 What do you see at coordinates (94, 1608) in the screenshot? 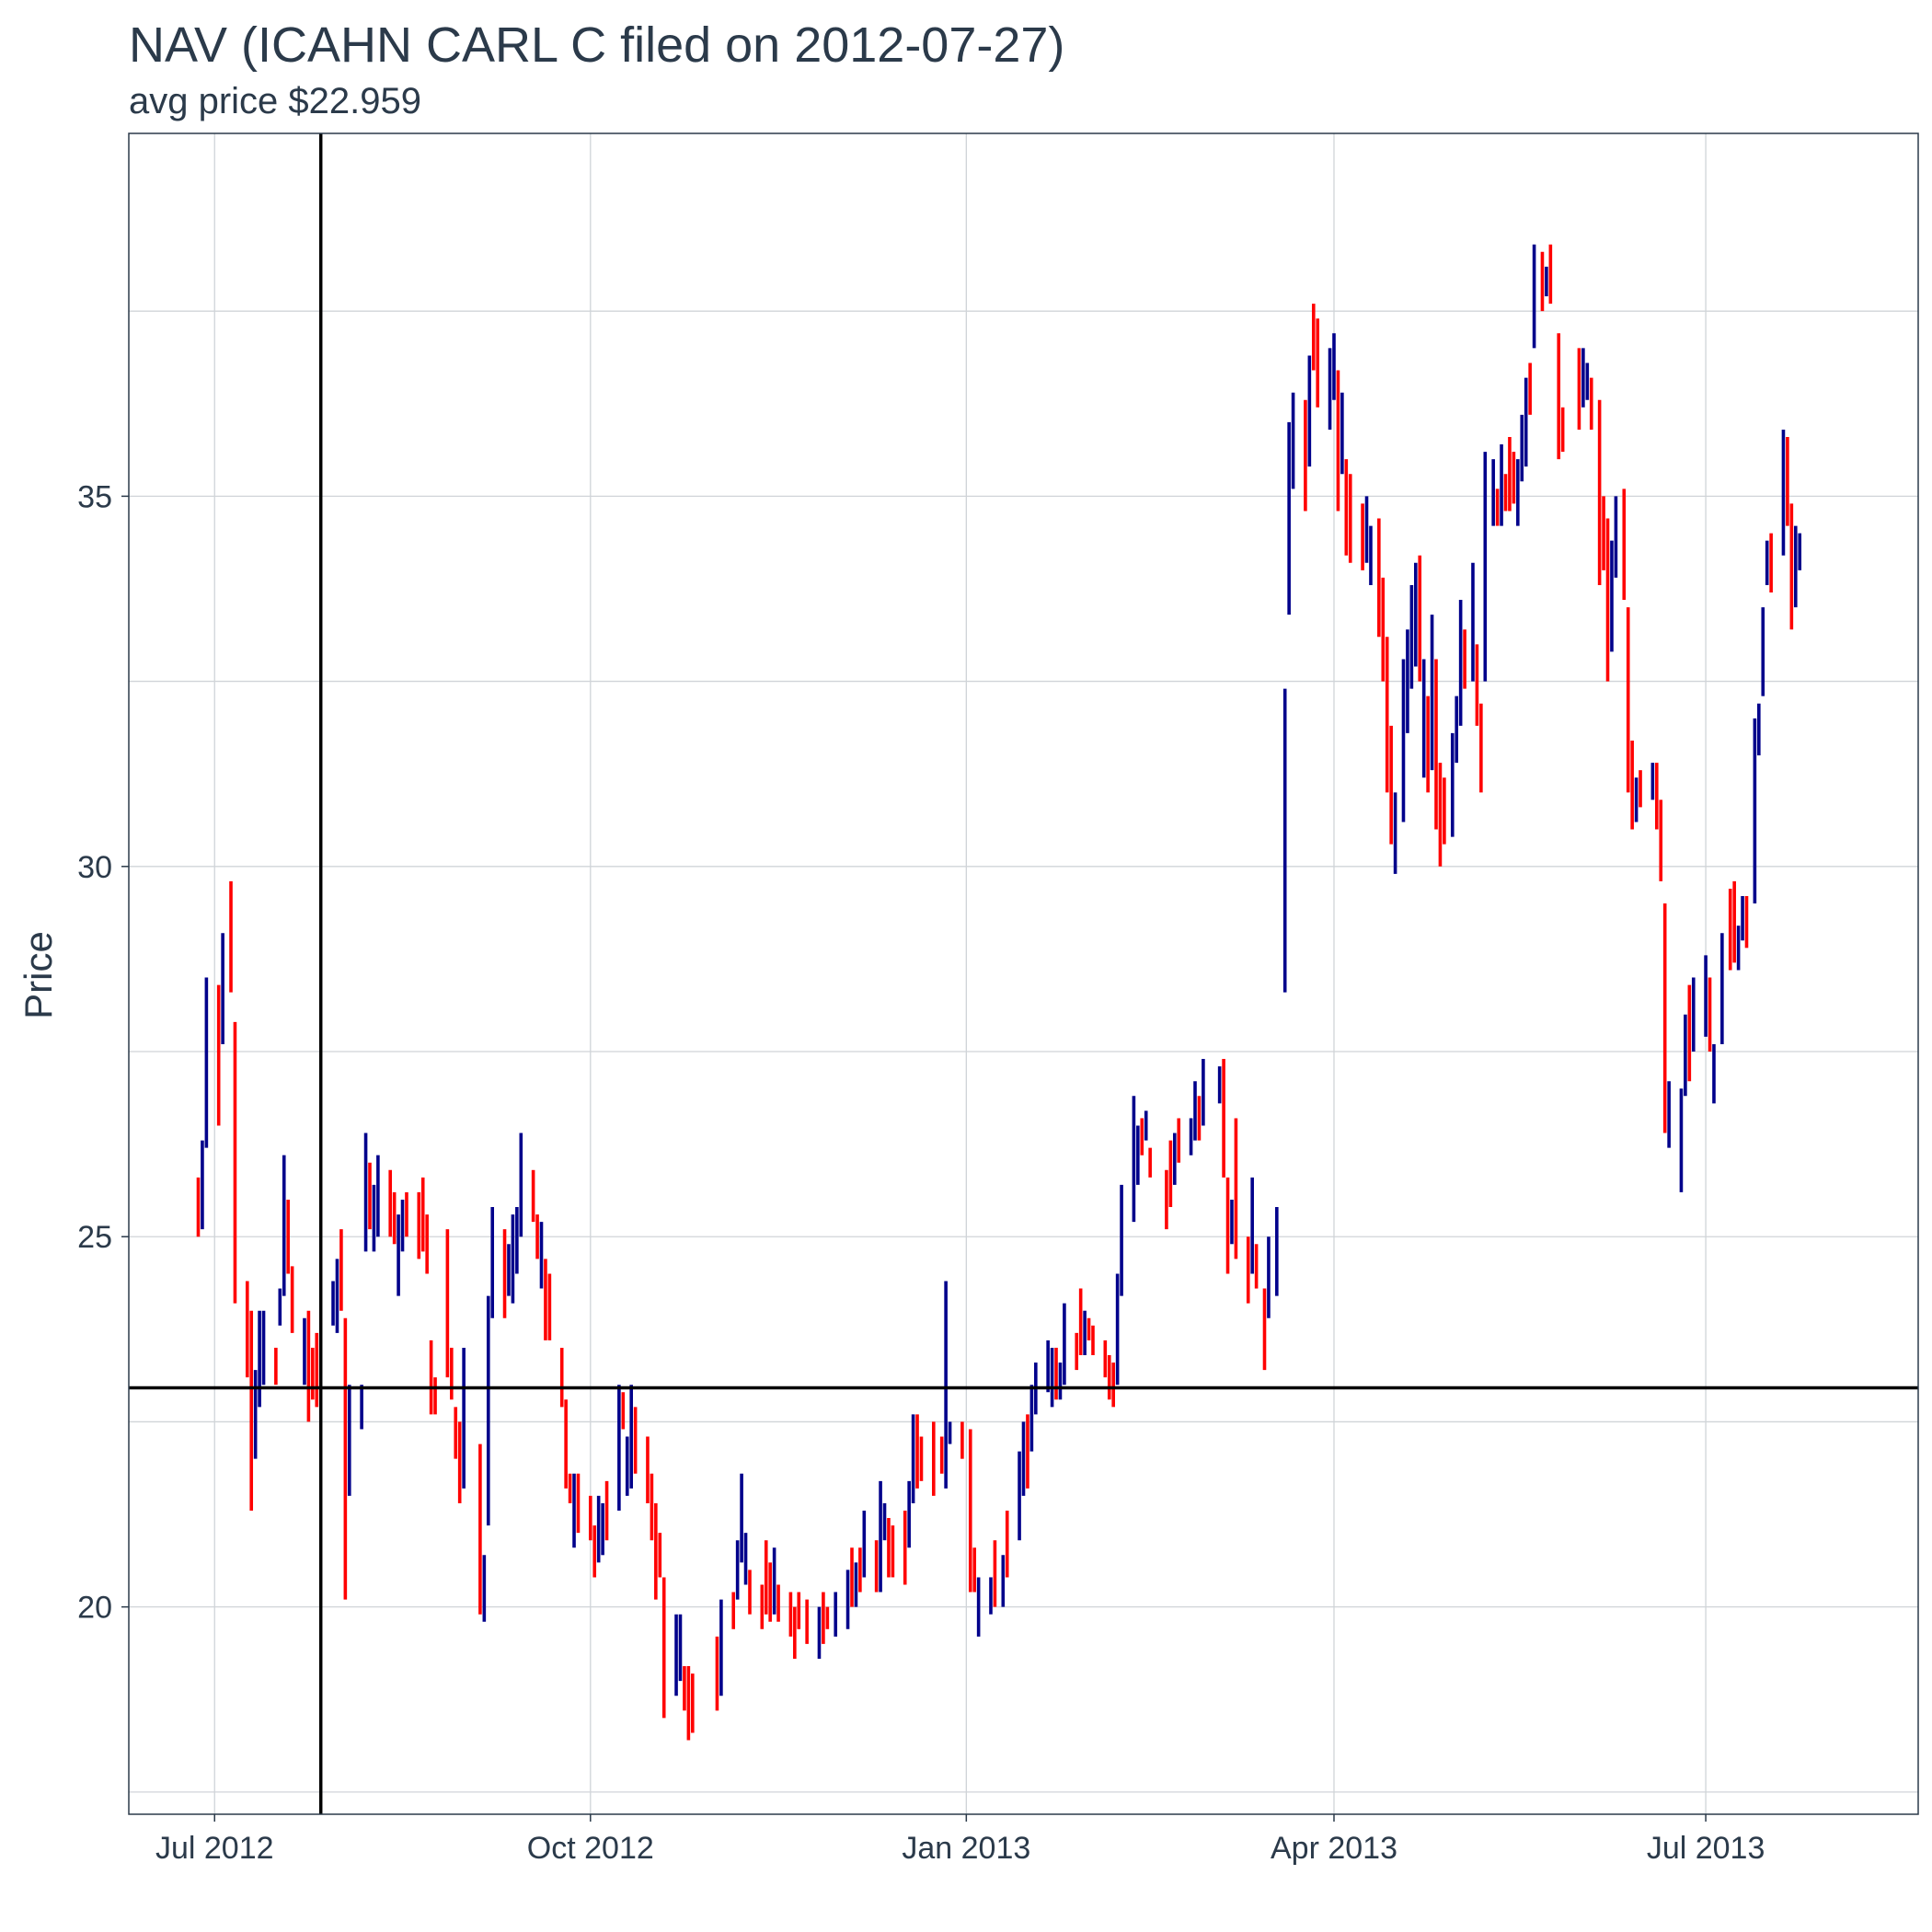
I see `y-tick-label: 20` at bounding box center [94, 1608].